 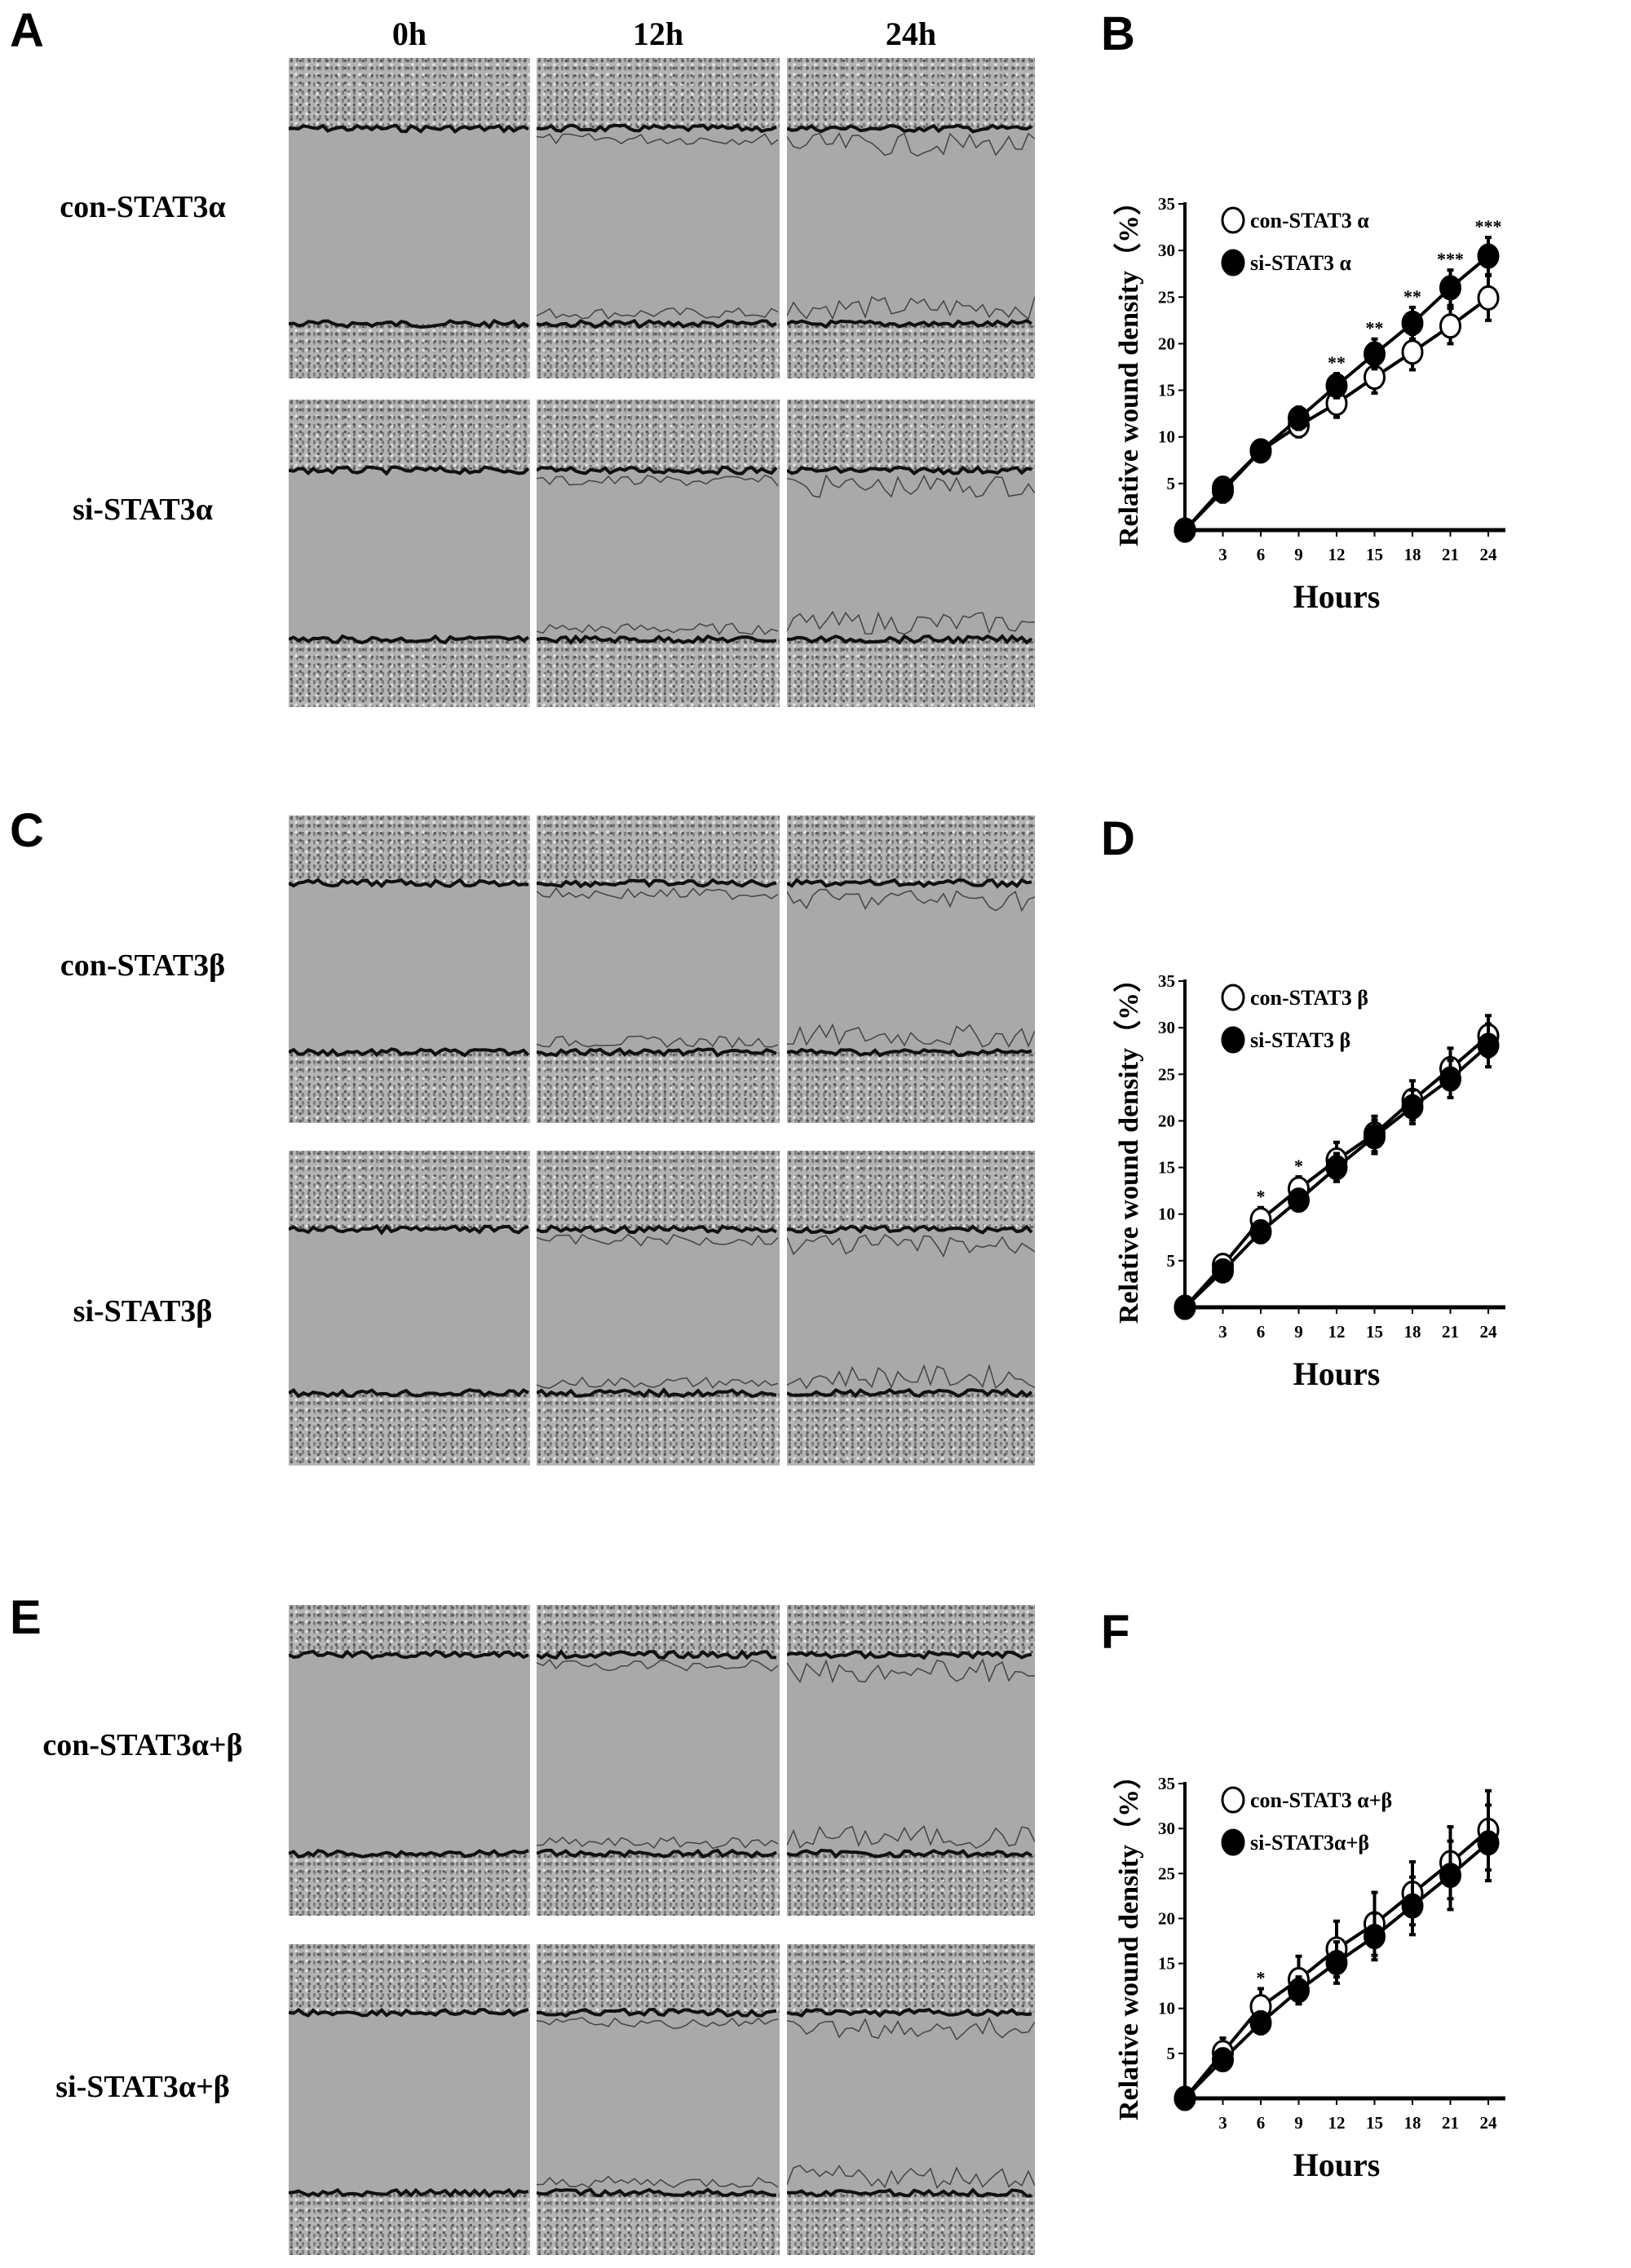 What do you see at coordinates (1166, 437) in the screenshot?
I see `y-tick-label: 10` at bounding box center [1166, 437].